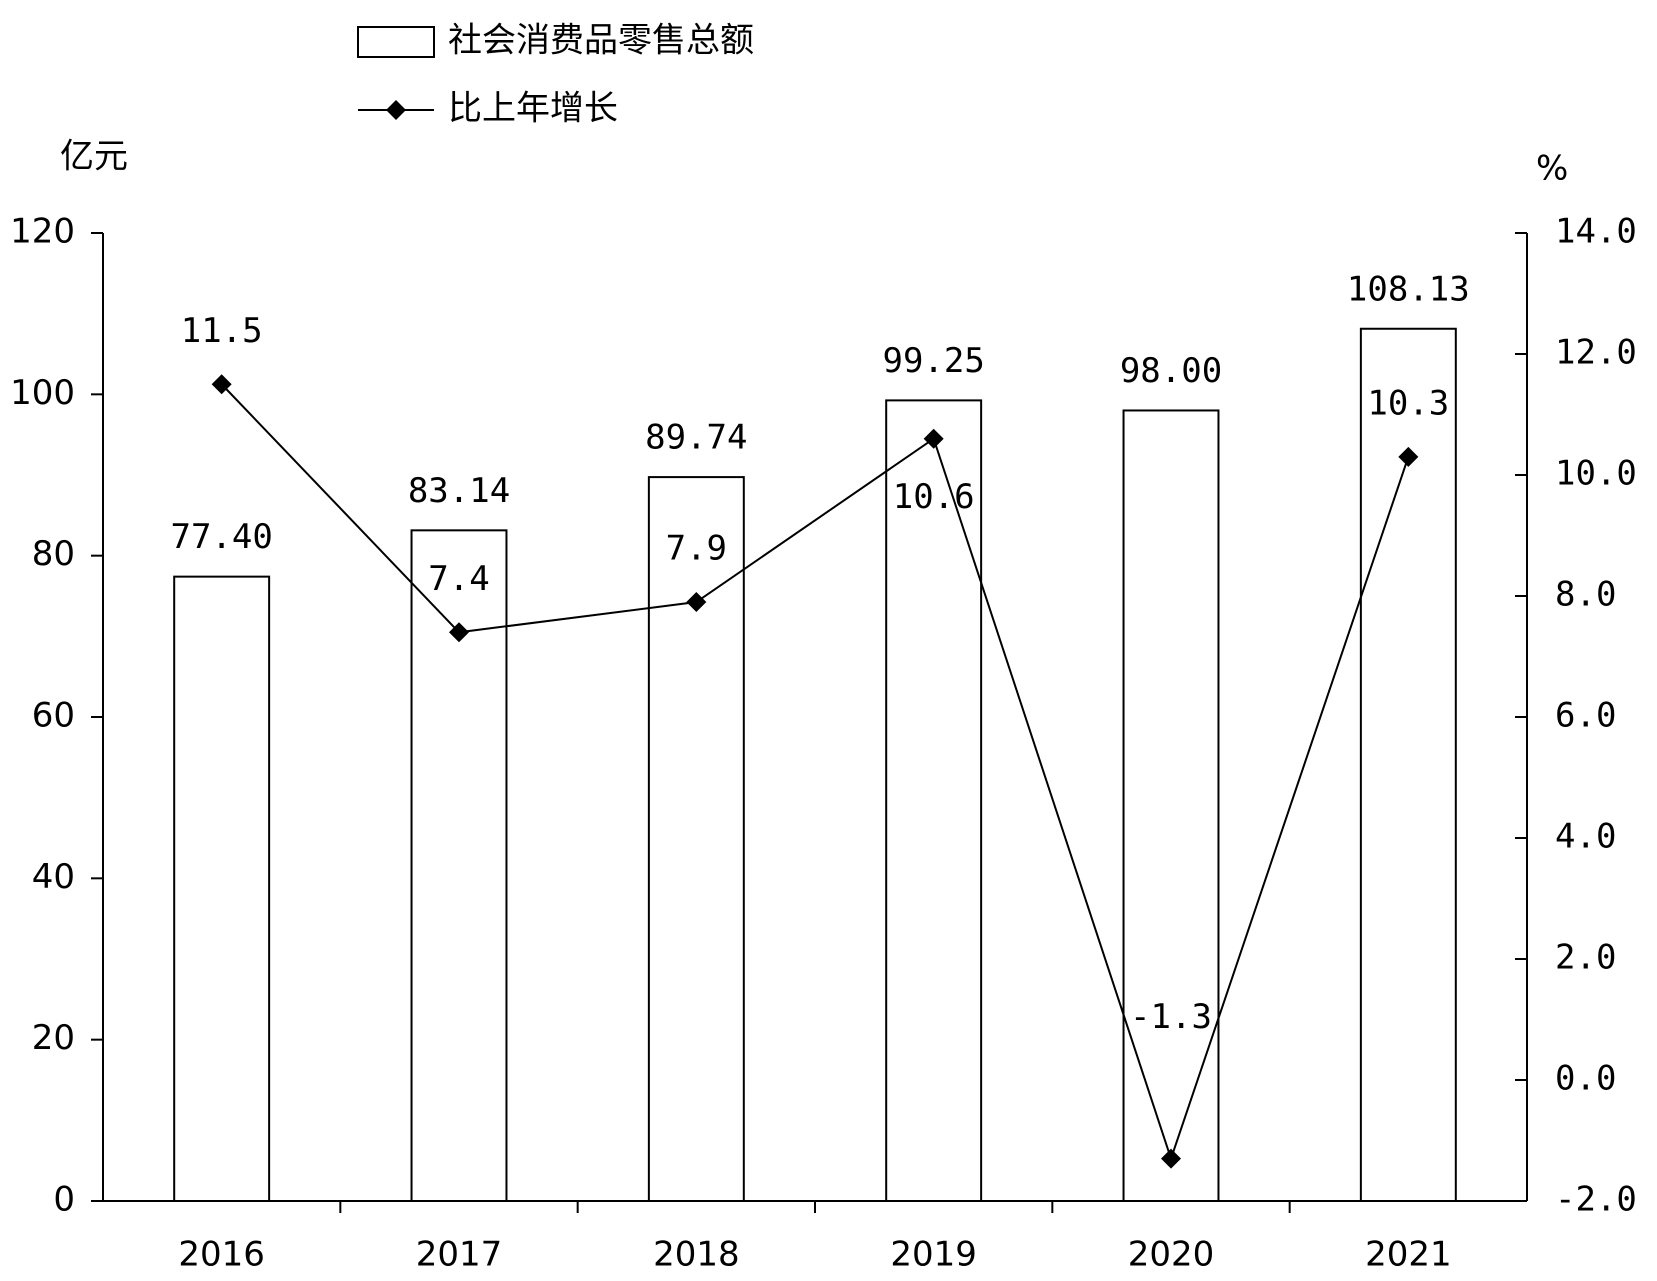 Image resolution: width=1657 pixels, height=1281 pixels. What do you see at coordinates (1585, 837) in the screenshot?
I see `y2-tick-label: 4.0` at bounding box center [1585, 837].